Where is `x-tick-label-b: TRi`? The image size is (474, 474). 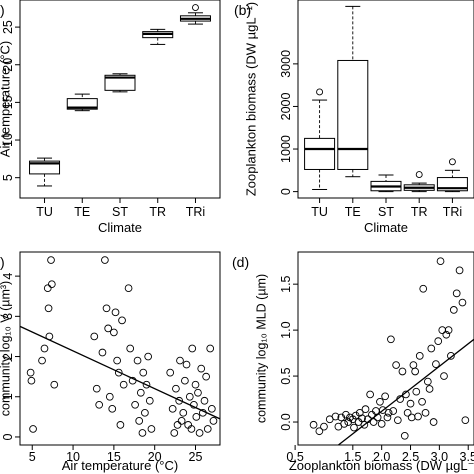 x-tick-label-b: TRi is located at coordinates (452, 212).